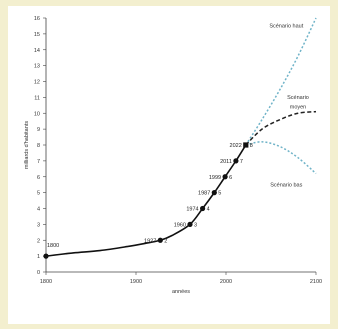  What do you see at coordinates (38, 194) in the screenshot?
I see `y-tick-label: 5` at bounding box center [38, 194].